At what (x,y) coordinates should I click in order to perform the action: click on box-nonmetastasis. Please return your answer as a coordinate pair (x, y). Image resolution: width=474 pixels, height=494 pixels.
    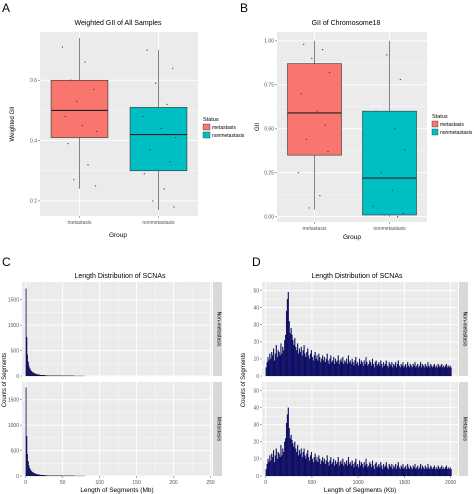
    Looking at the image, I should click on (389, 163).